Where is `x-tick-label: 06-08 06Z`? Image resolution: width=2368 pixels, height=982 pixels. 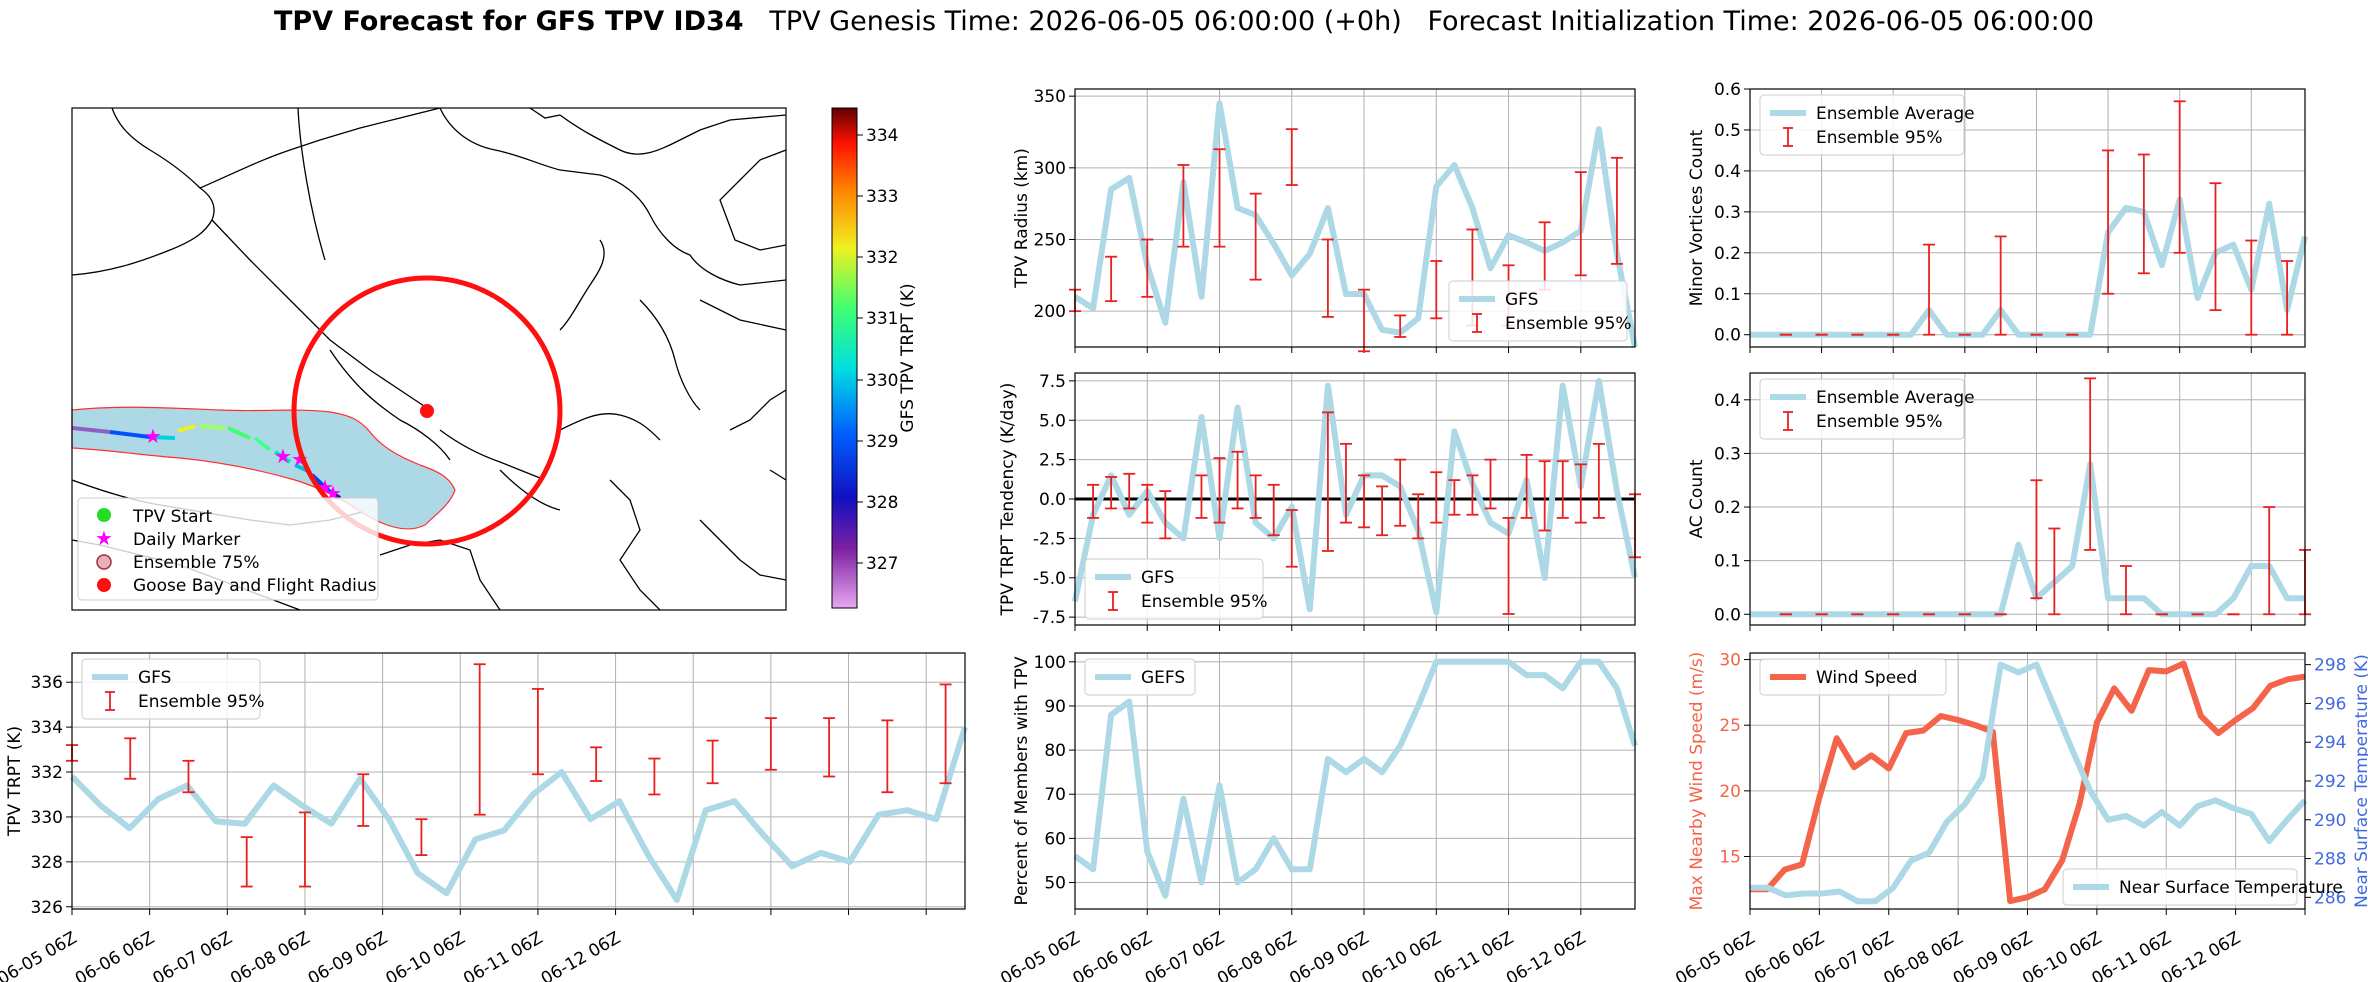
x-tick-label: 06-08 06Z is located at coordinates (270, 955).